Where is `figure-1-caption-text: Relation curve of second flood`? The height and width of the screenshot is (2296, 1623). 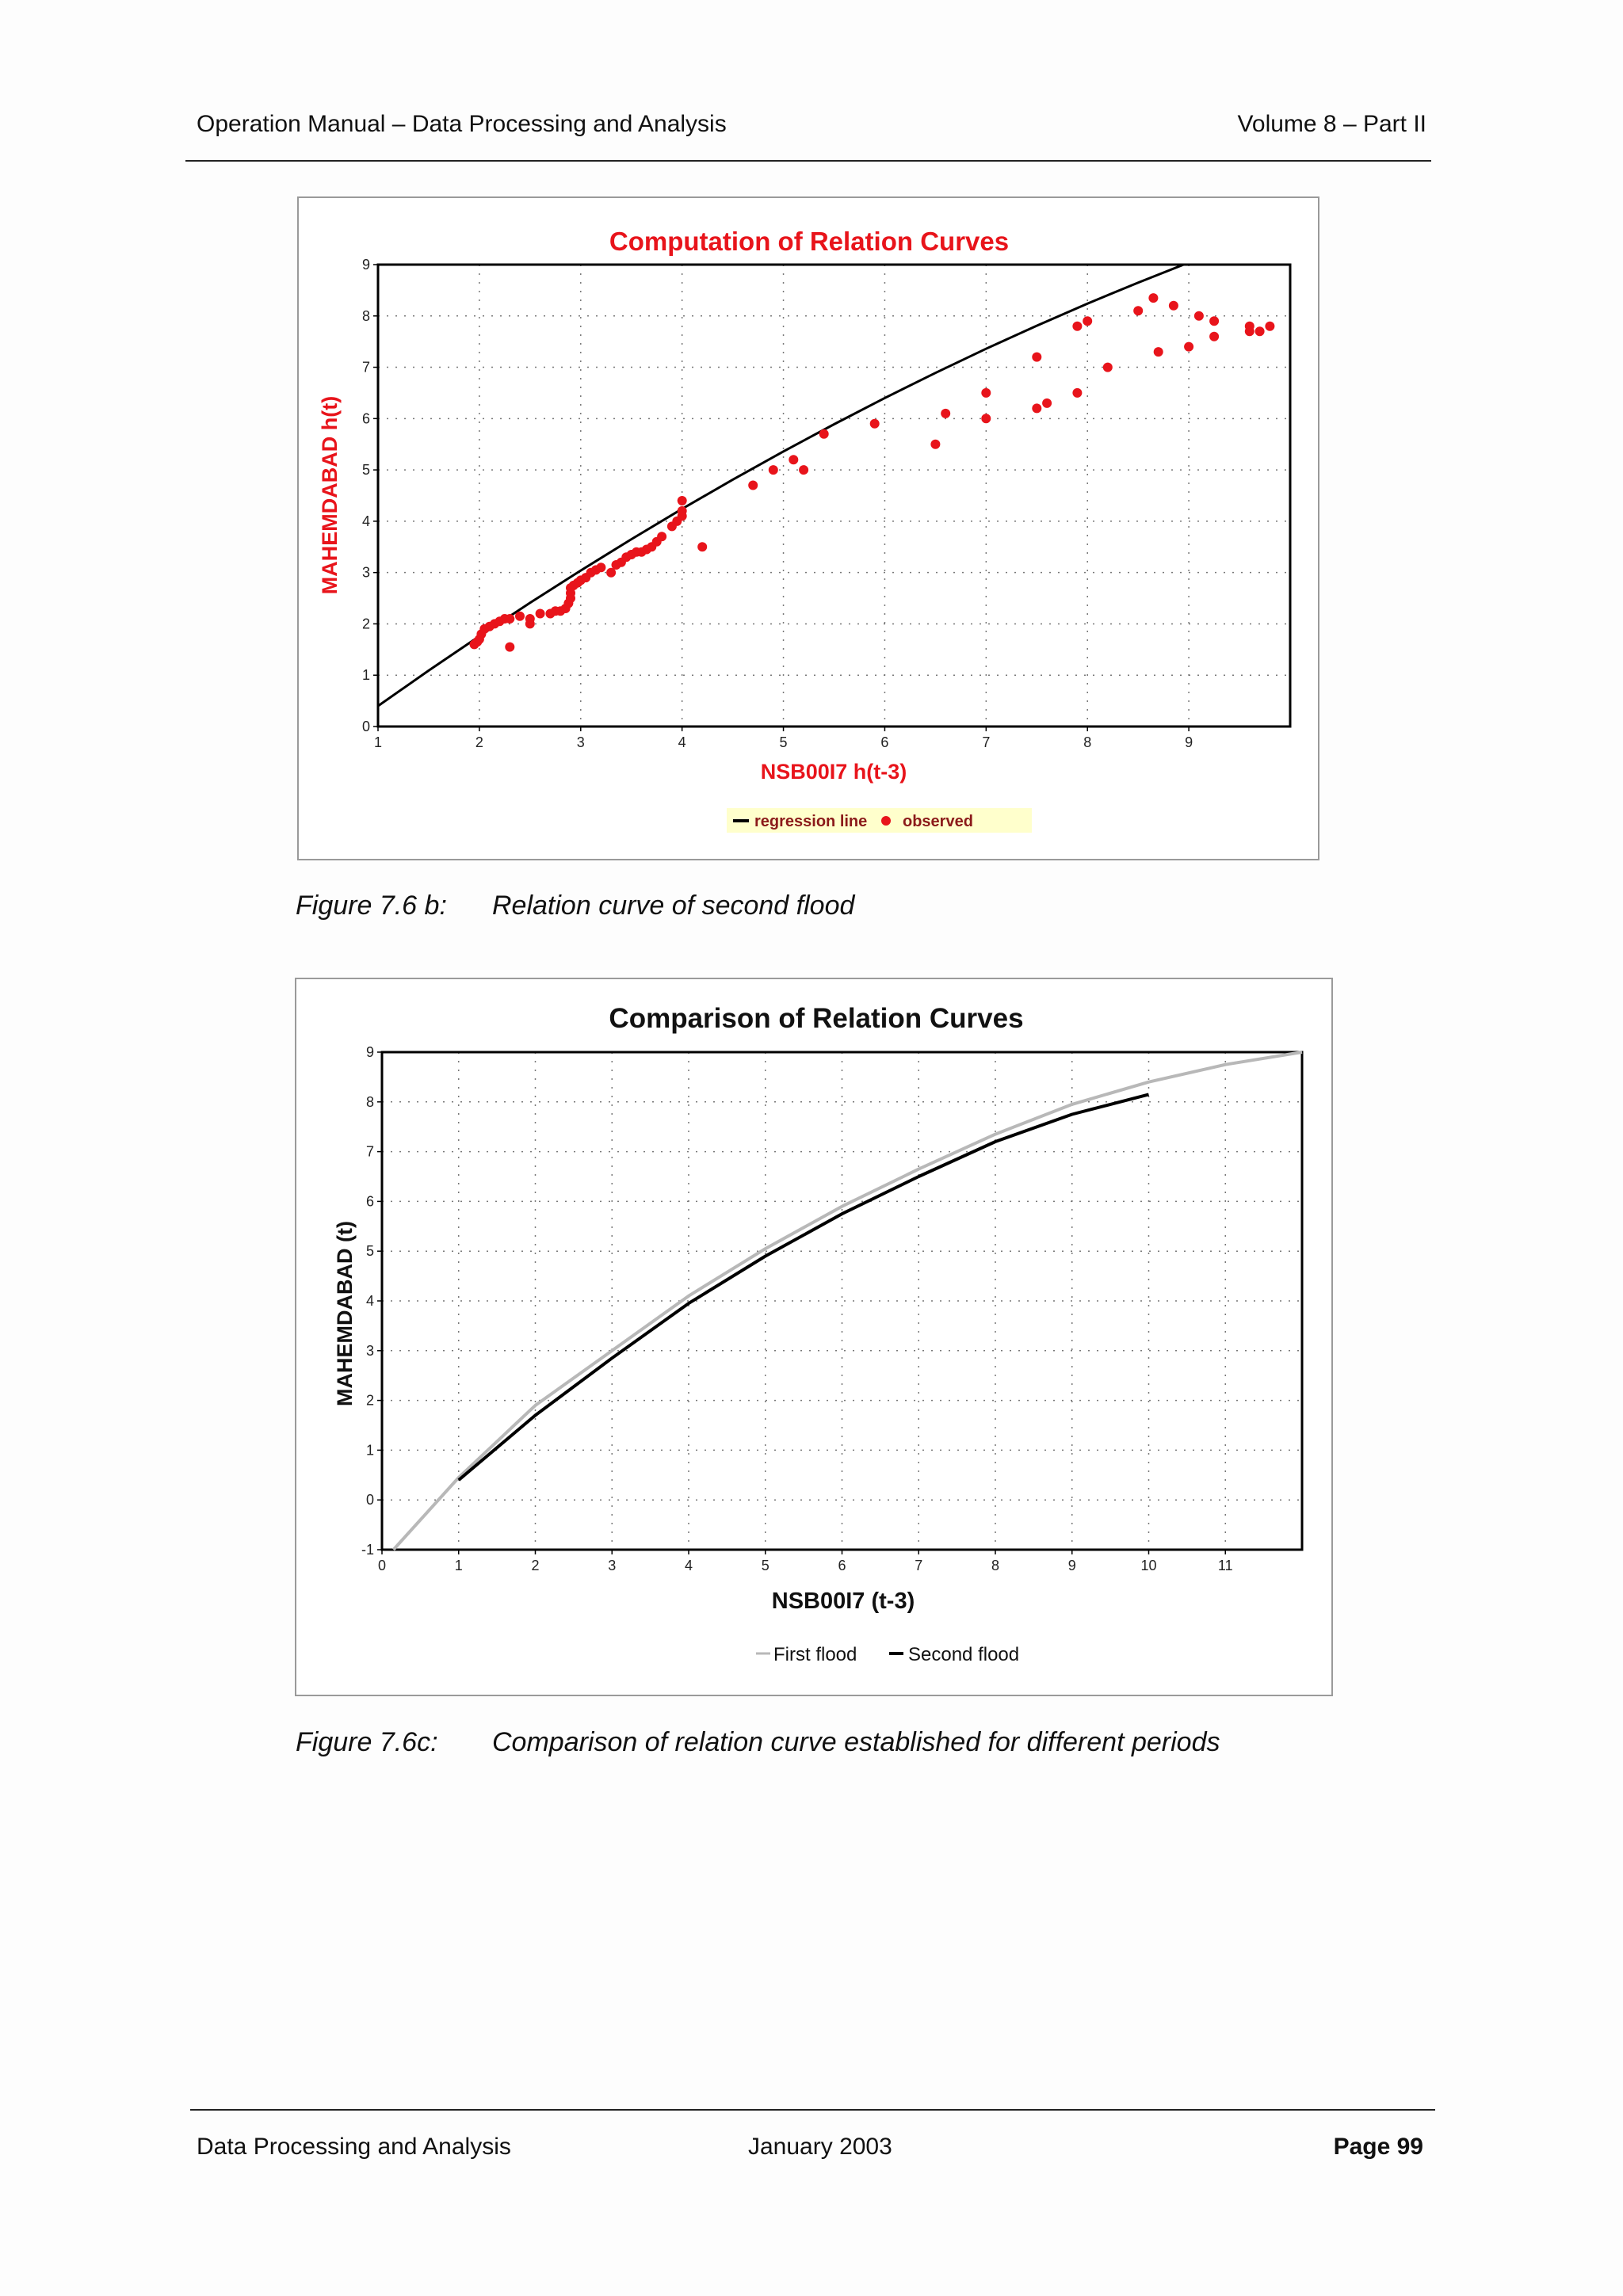
figure-1-caption-text: Relation curve of second flood is located at coordinates (673, 906).